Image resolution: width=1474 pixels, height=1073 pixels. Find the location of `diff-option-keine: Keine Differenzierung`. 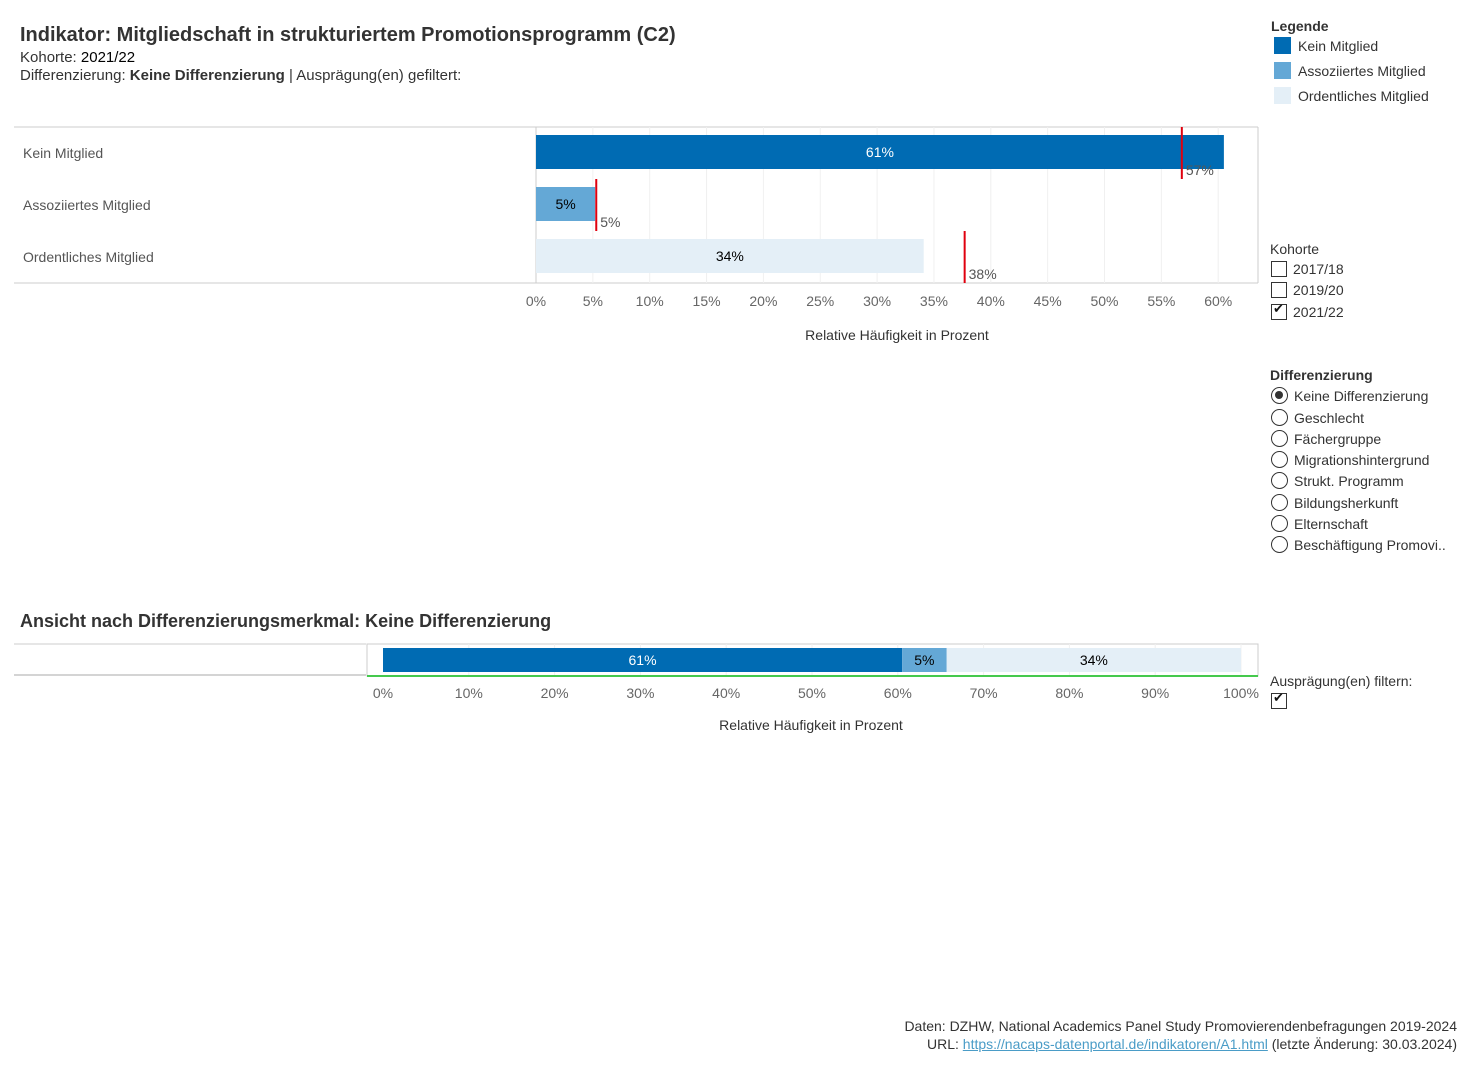

diff-option-keine: Keine Differenzierung is located at coordinates (1349, 395).